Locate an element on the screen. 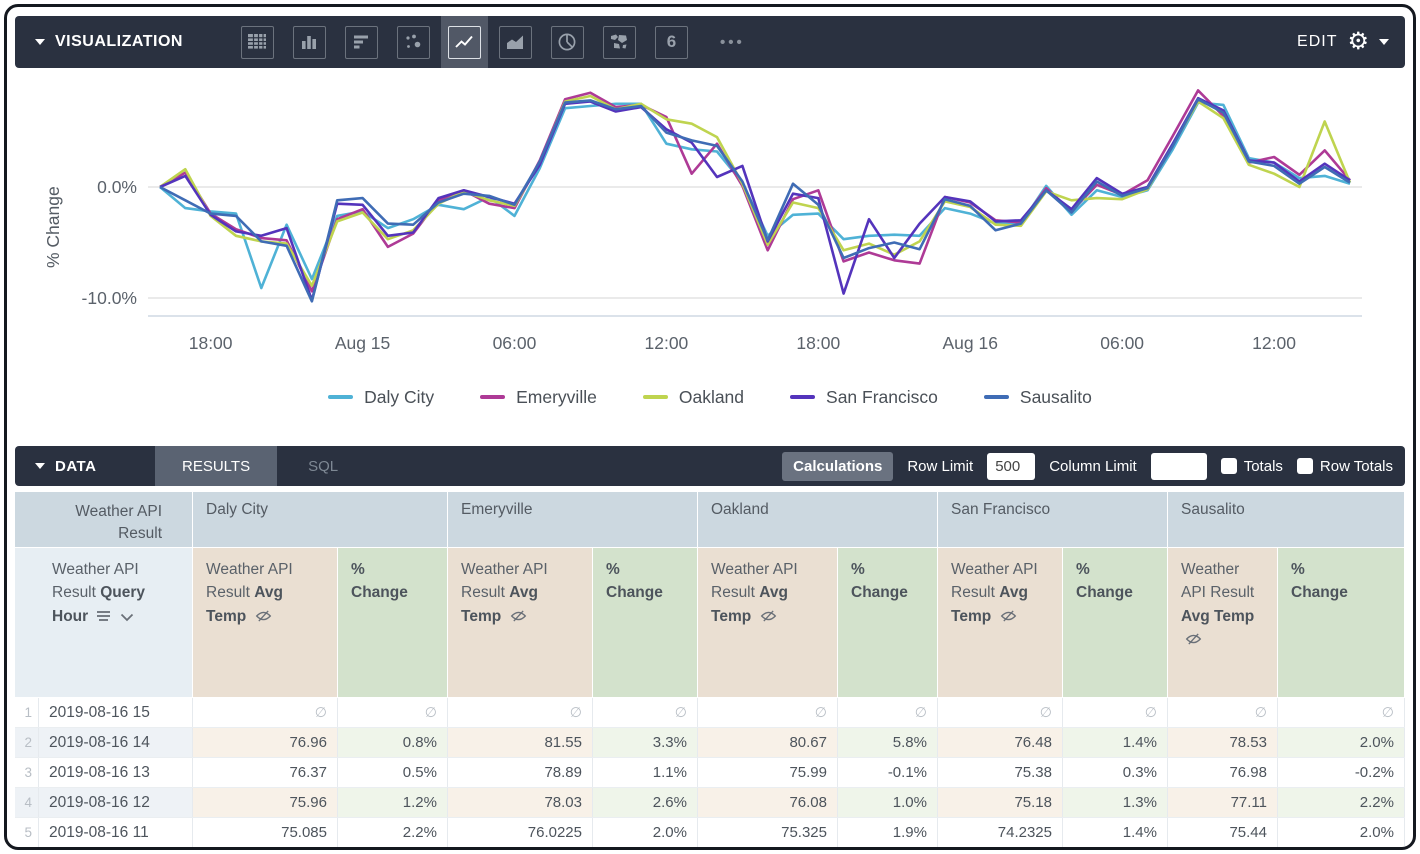  table-cell-dim: 2019-08-16 15 is located at coordinates (116, 712).